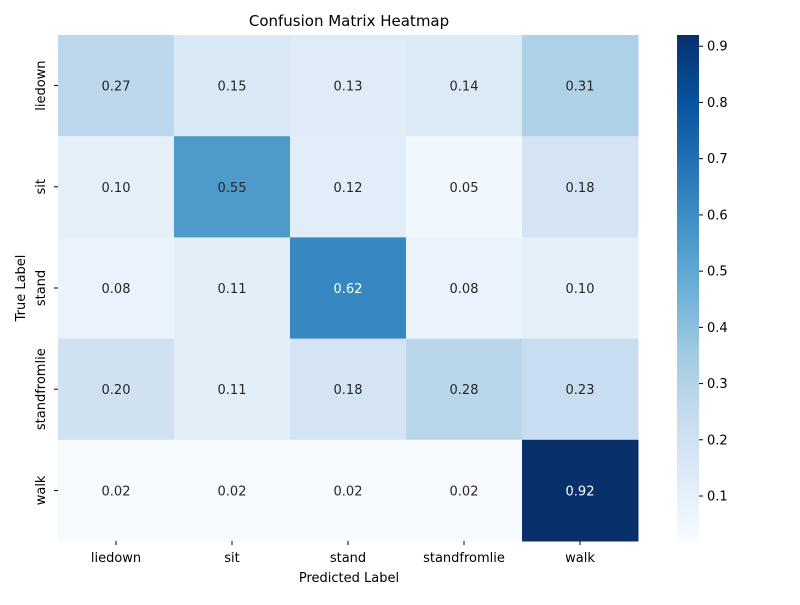  I want to click on y-tick-label: sit, so click(41, 186).